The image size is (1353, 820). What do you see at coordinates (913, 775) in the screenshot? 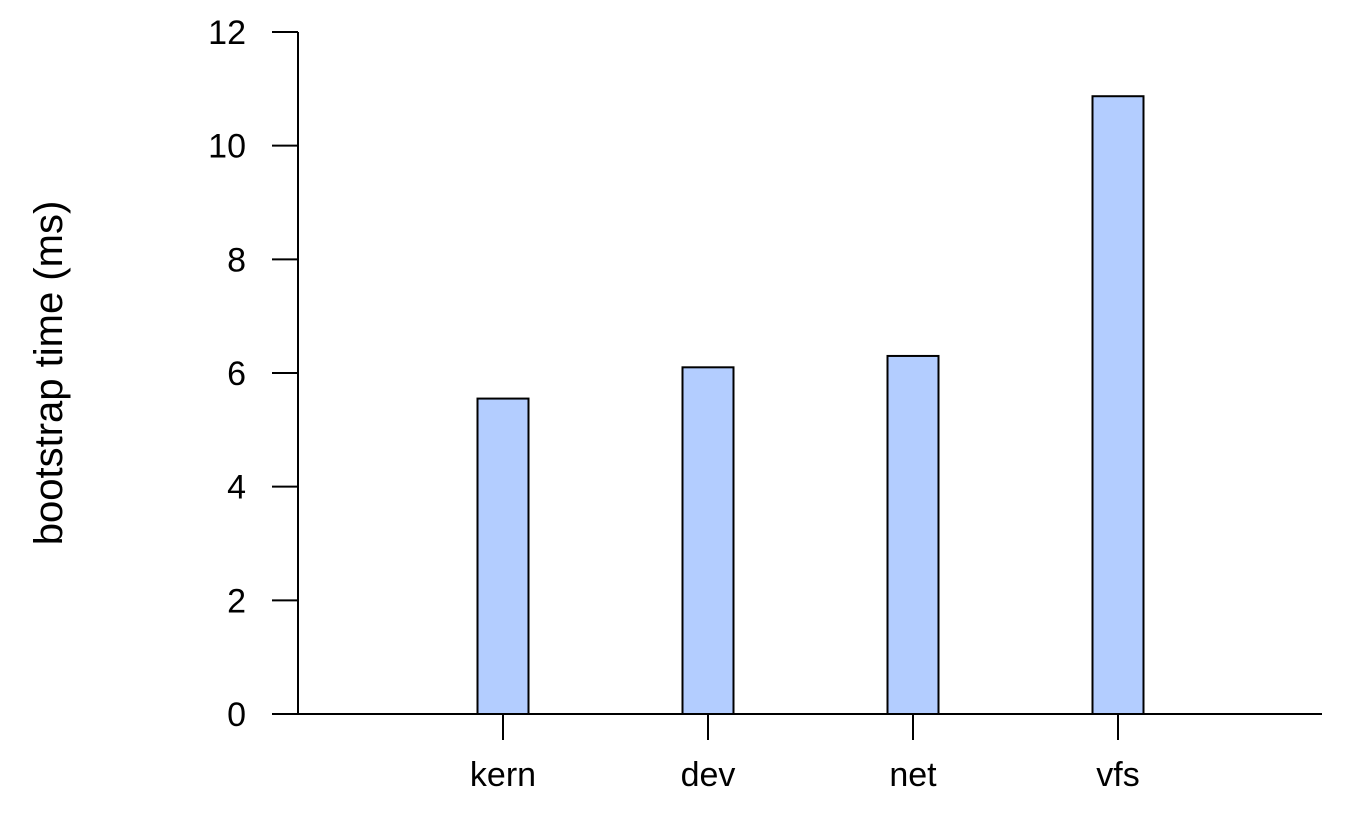
I see `x-tick-label-net: net` at bounding box center [913, 775].